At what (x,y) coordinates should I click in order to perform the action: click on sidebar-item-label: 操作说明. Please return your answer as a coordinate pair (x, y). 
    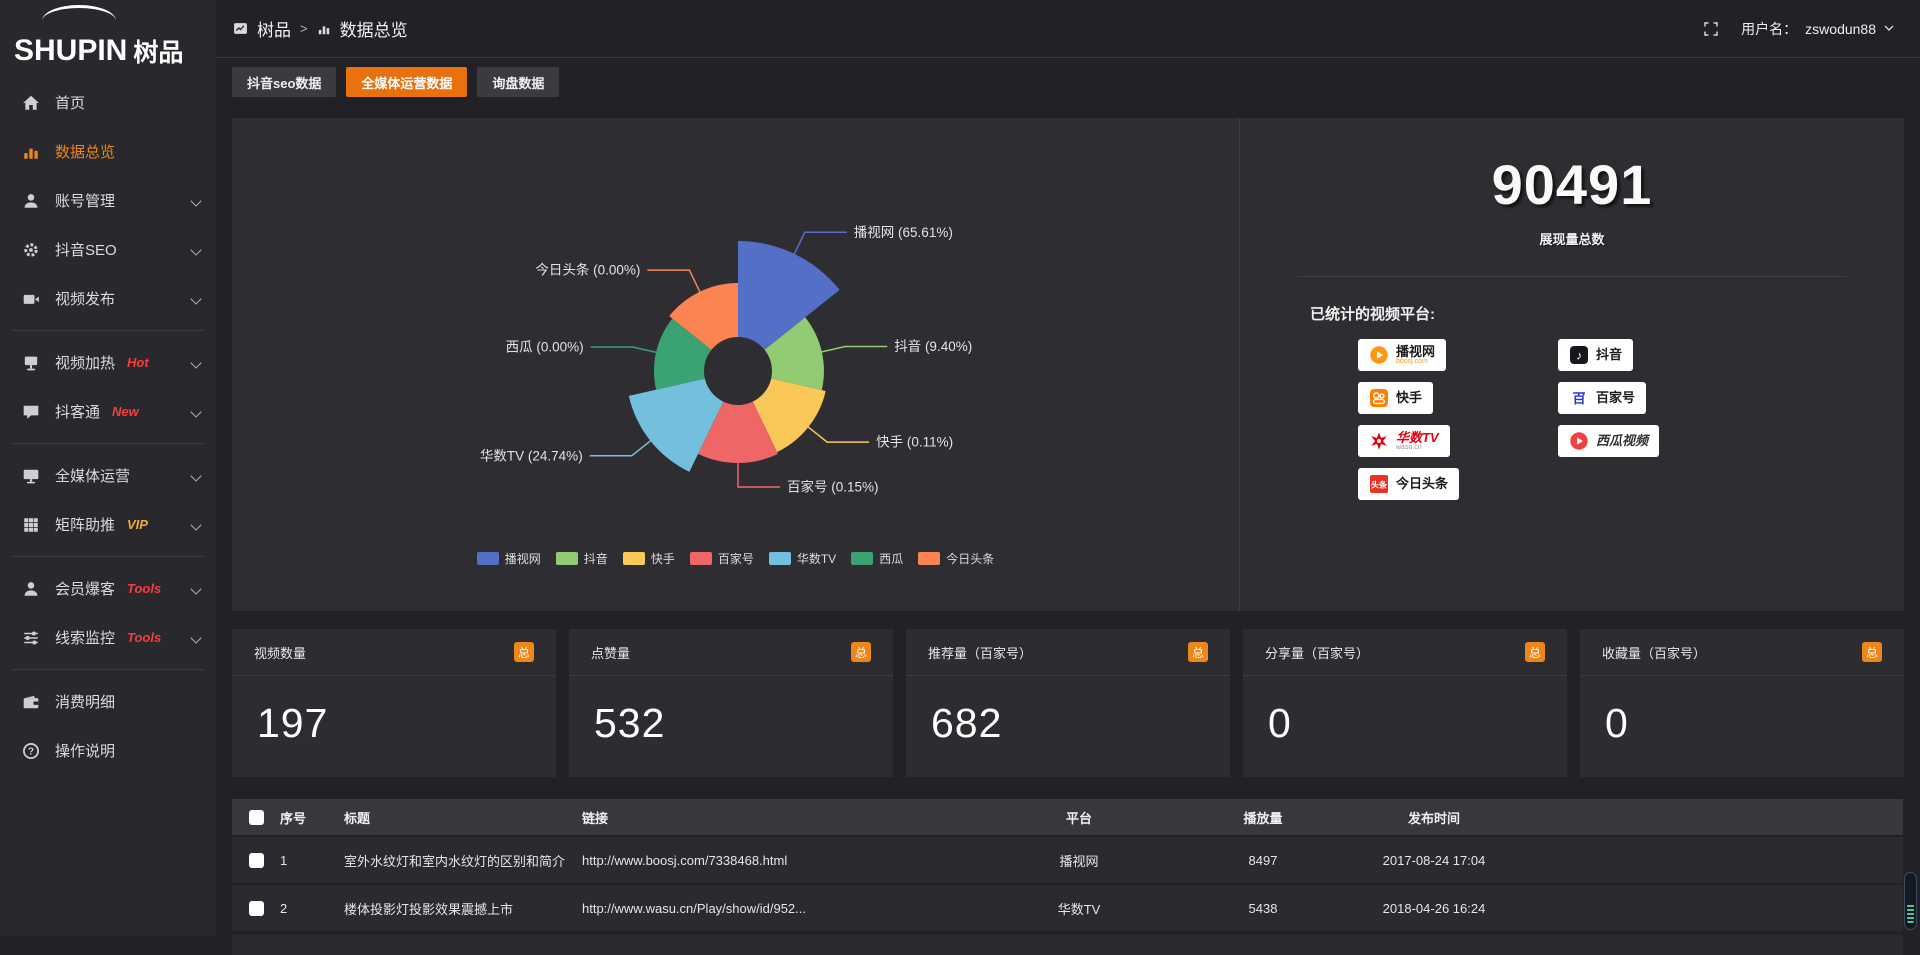
    Looking at the image, I should click on (85, 751).